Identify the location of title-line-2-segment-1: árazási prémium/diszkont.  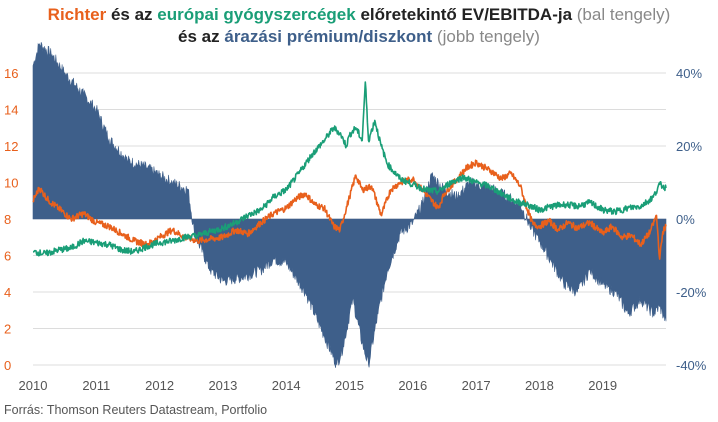
(328, 36).